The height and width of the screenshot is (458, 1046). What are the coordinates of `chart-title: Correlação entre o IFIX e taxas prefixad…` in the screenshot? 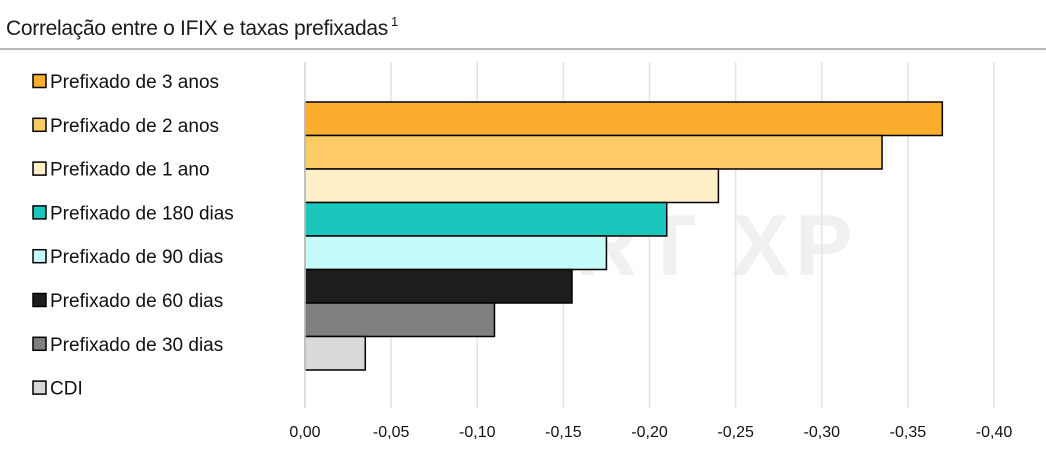 It's located at (202, 27).